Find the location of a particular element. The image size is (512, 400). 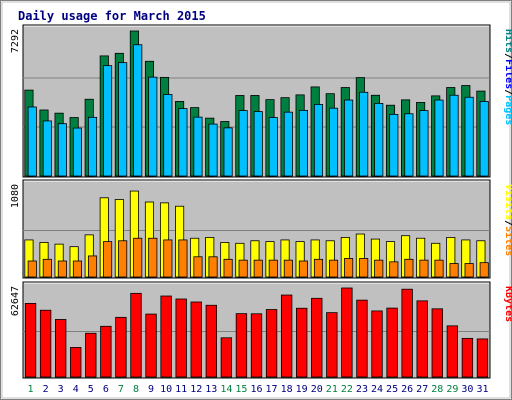

panel-legend: Visits/Sites is located at coordinates (507, 220).